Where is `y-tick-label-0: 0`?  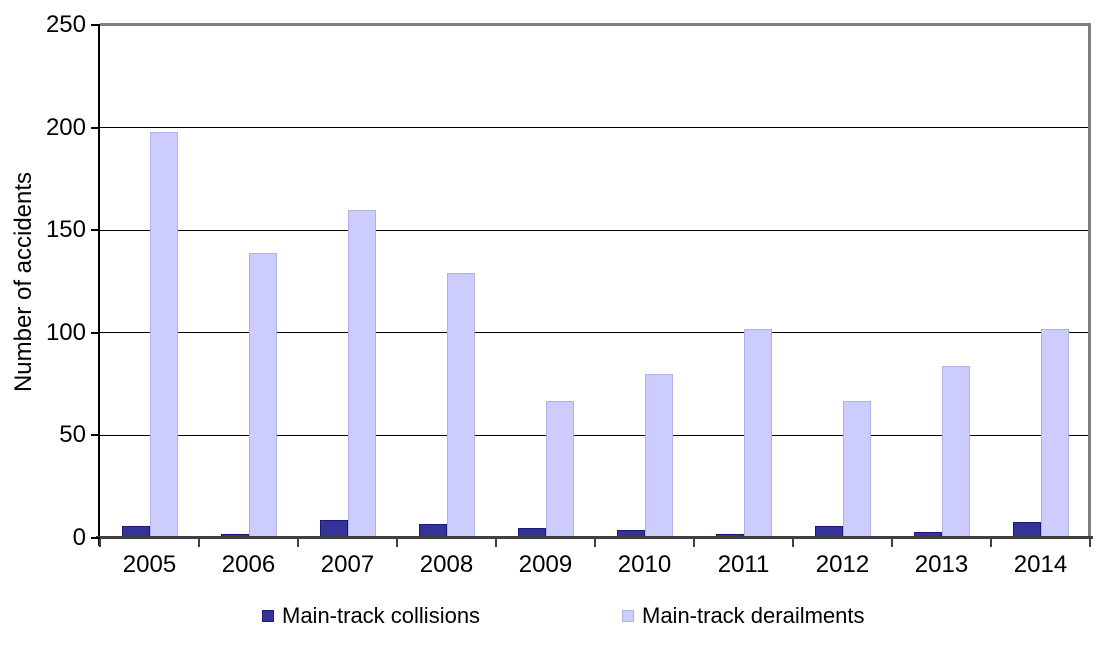 y-tick-label-0: 0 is located at coordinates (79, 537).